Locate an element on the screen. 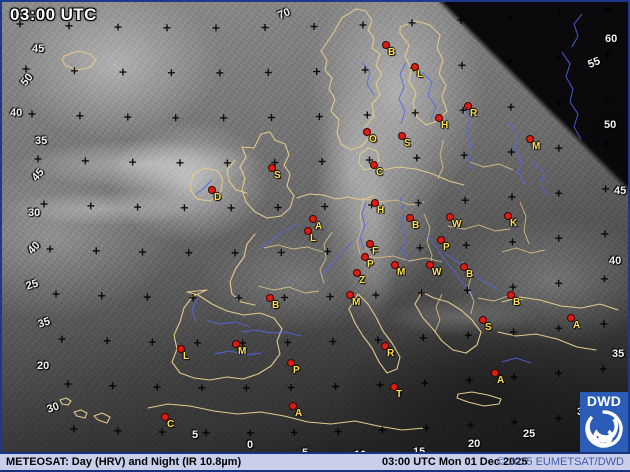  city-label-palma: P is located at coordinates (296, 370).